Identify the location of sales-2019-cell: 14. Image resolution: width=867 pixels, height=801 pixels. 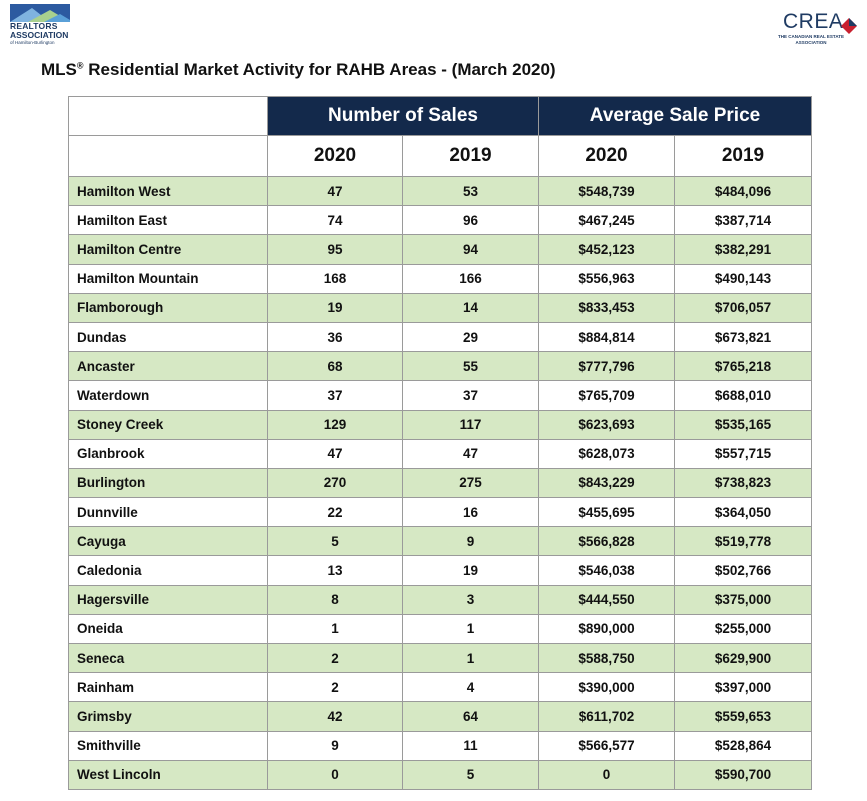
(470, 307).